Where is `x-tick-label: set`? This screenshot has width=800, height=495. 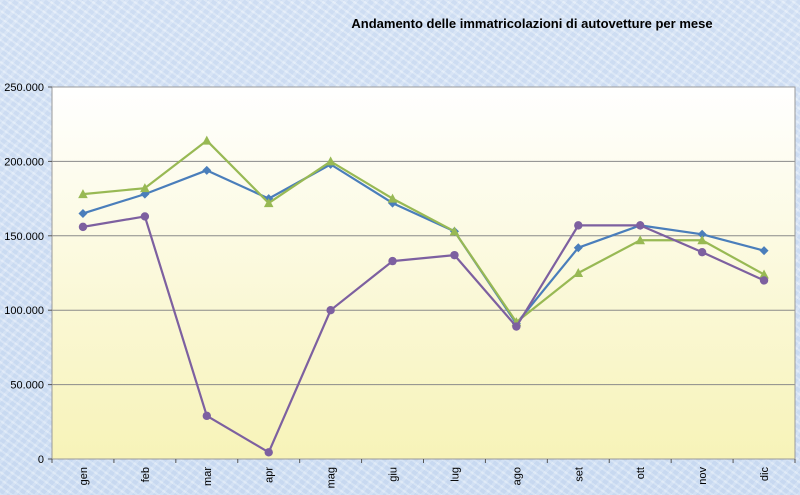 x-tick-label: set is located at coordinates (579, 474).